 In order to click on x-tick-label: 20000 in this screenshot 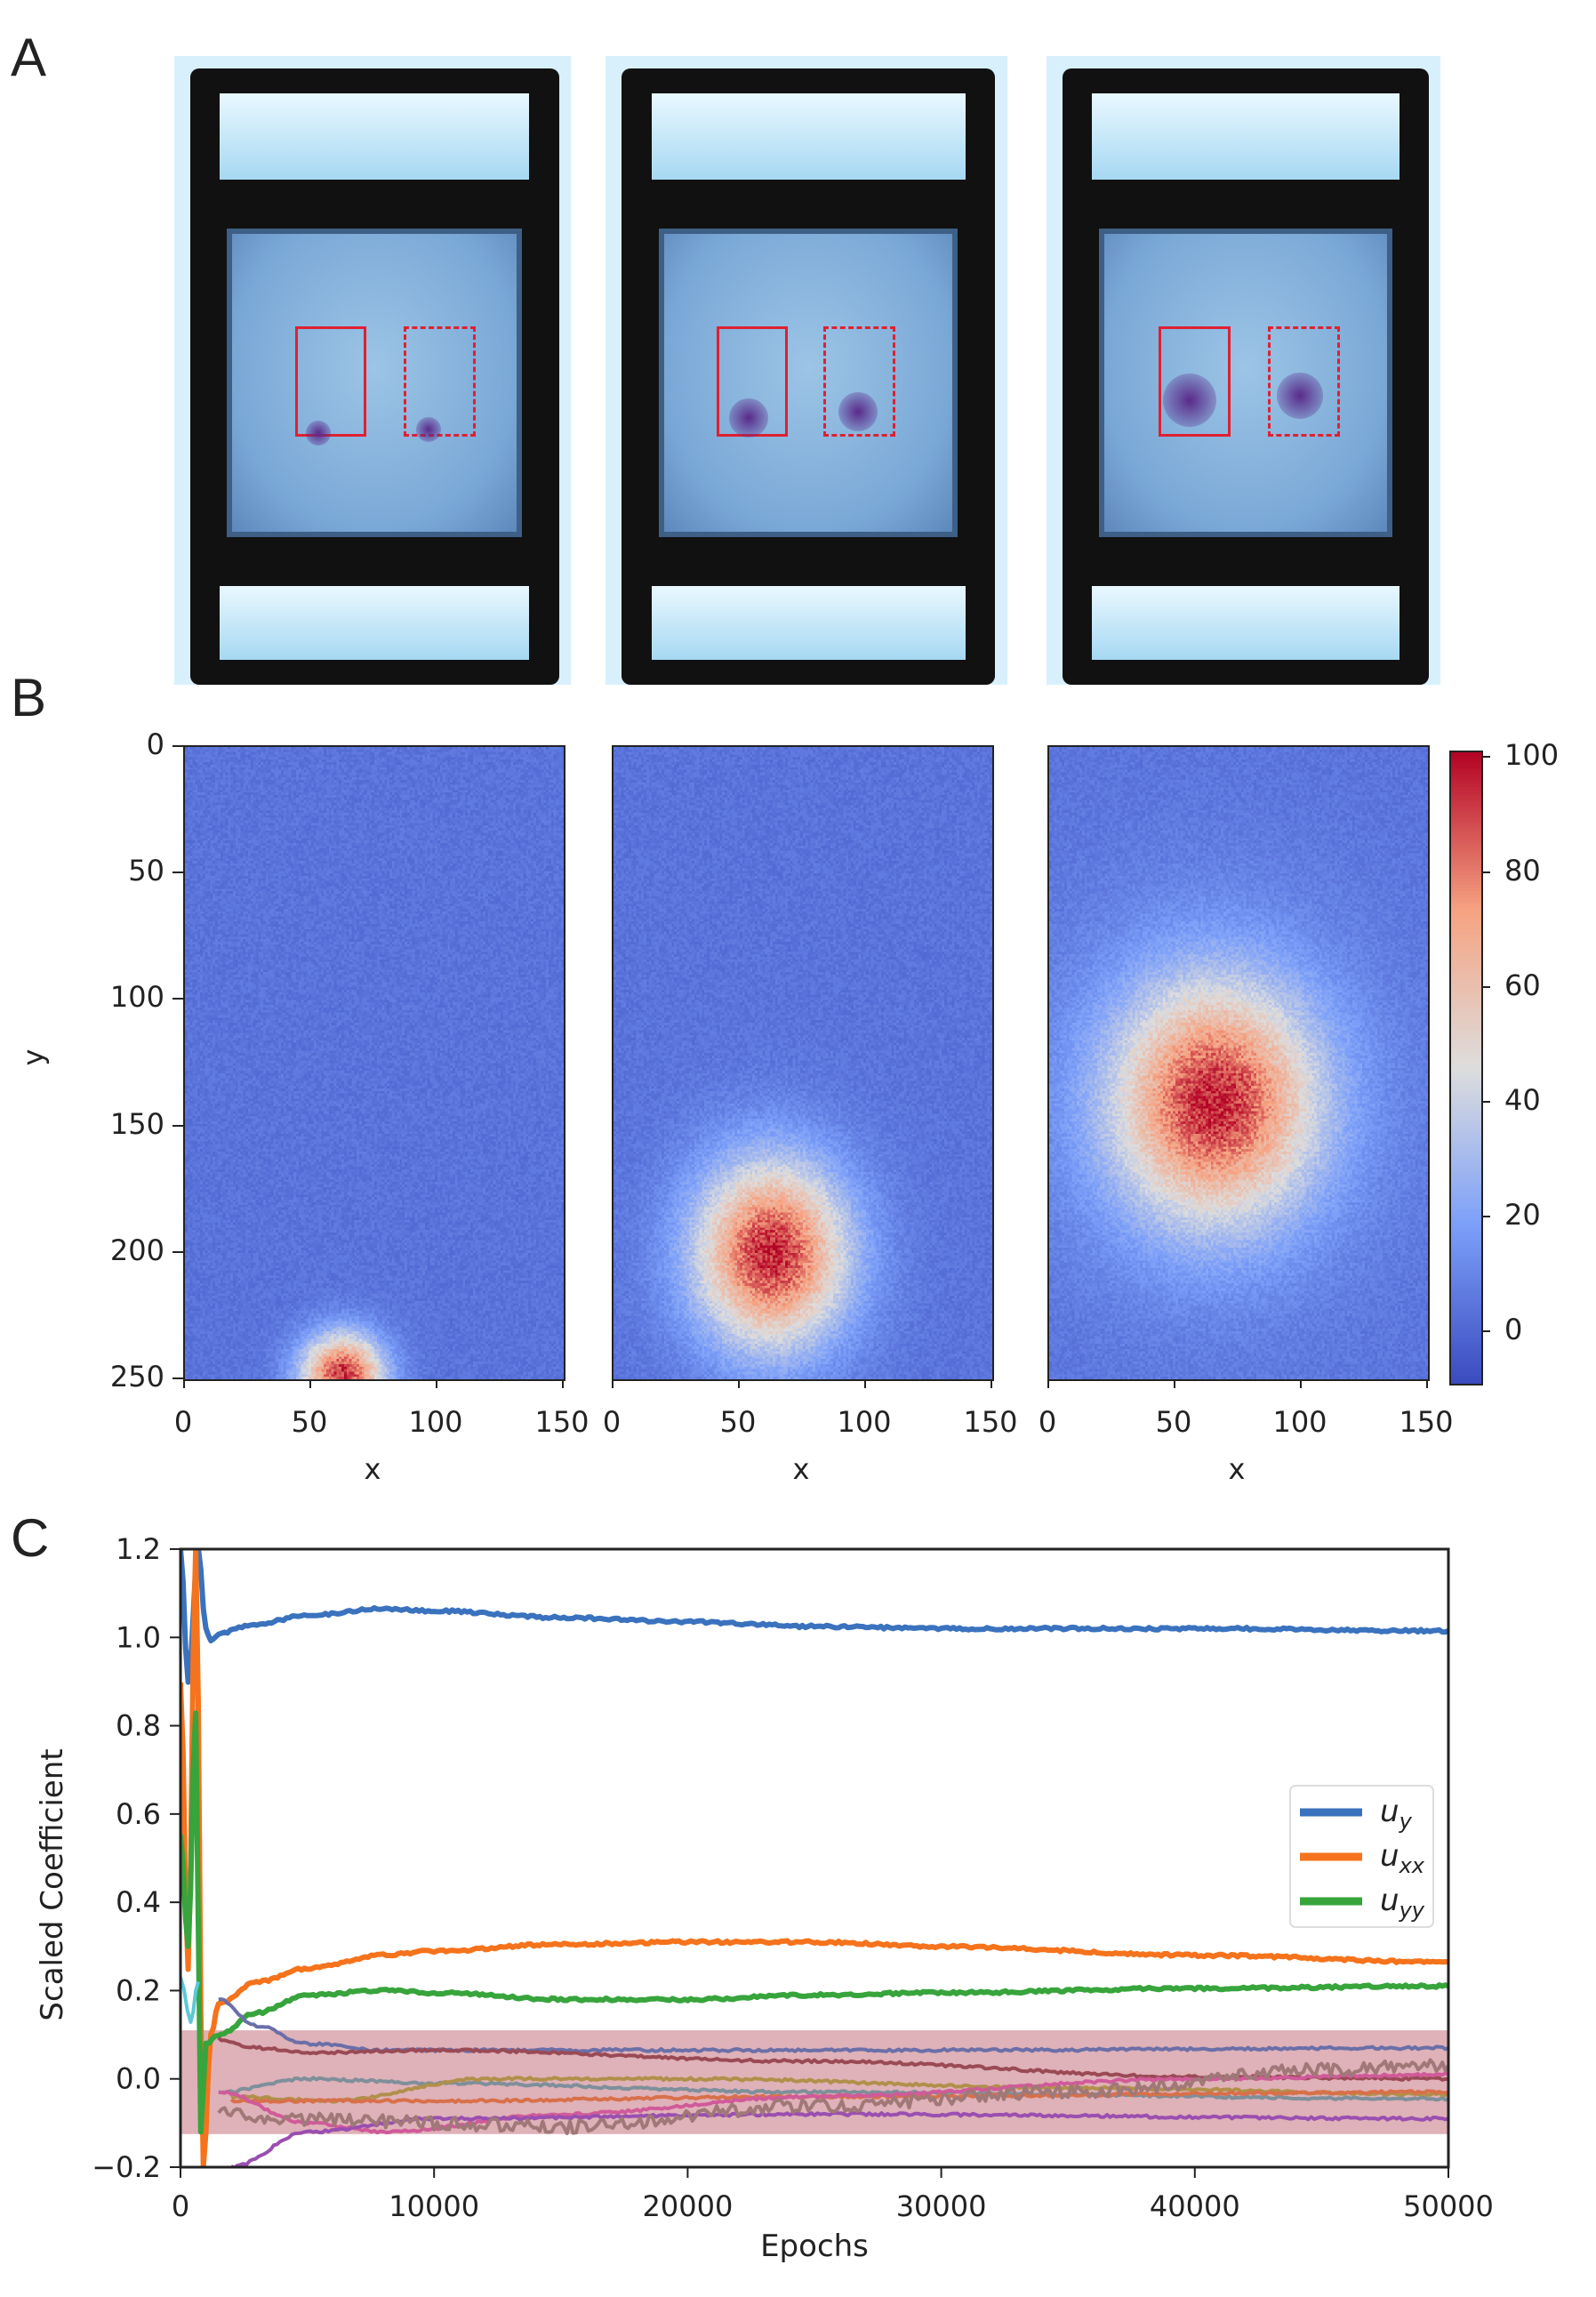, I will do `click(688, 2206)`.